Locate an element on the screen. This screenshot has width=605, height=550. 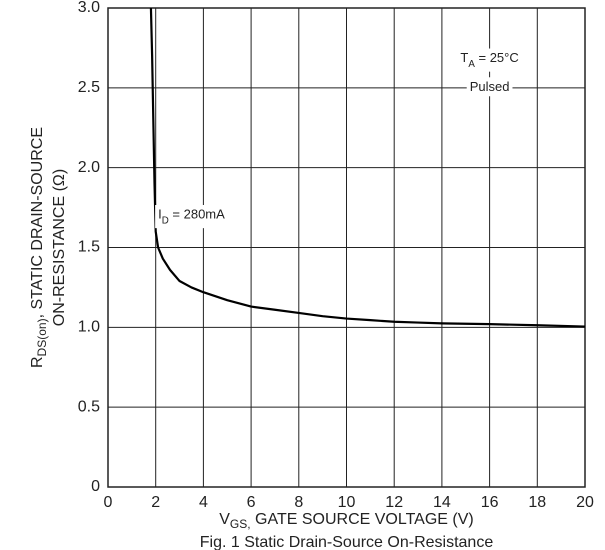
y-tick-label: 1.5 is located at coordinates (89, 247).